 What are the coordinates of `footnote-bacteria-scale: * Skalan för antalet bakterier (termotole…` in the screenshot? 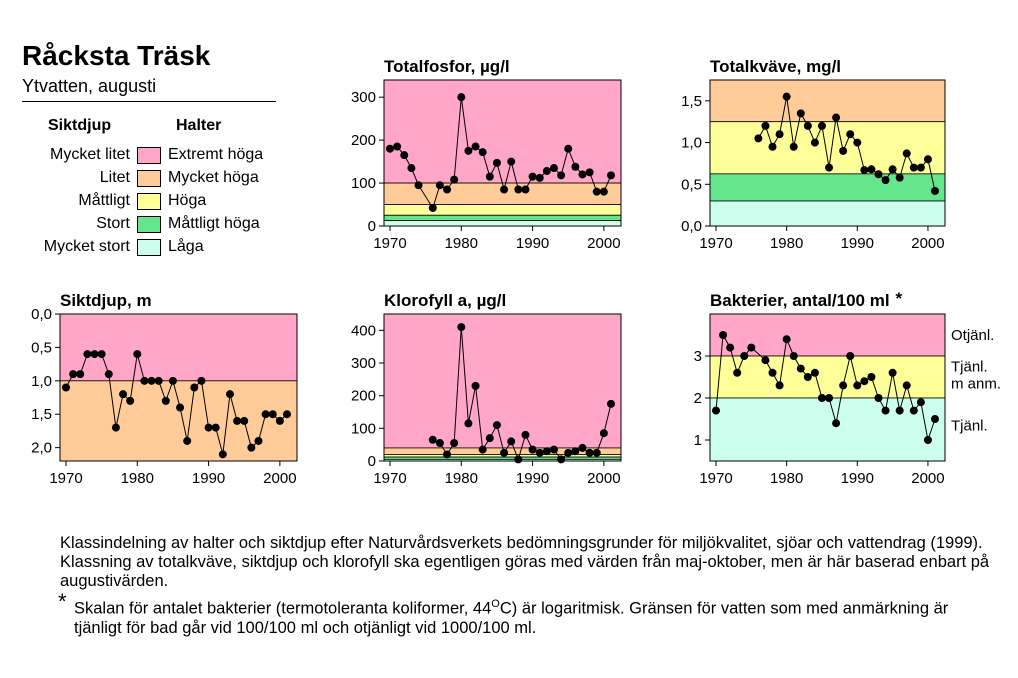 It's located at (529, 614).